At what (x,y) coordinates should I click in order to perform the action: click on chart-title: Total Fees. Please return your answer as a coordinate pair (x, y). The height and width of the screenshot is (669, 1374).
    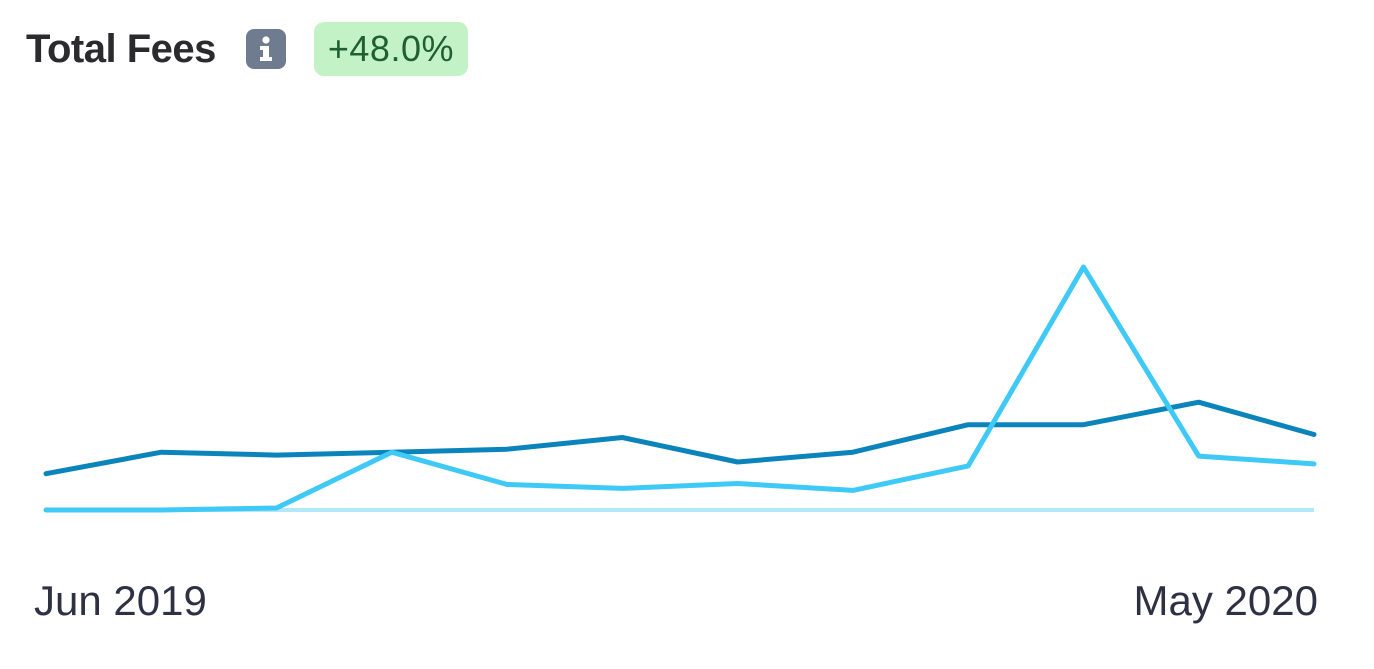
    Looking at the image, I should click on (121, 49).